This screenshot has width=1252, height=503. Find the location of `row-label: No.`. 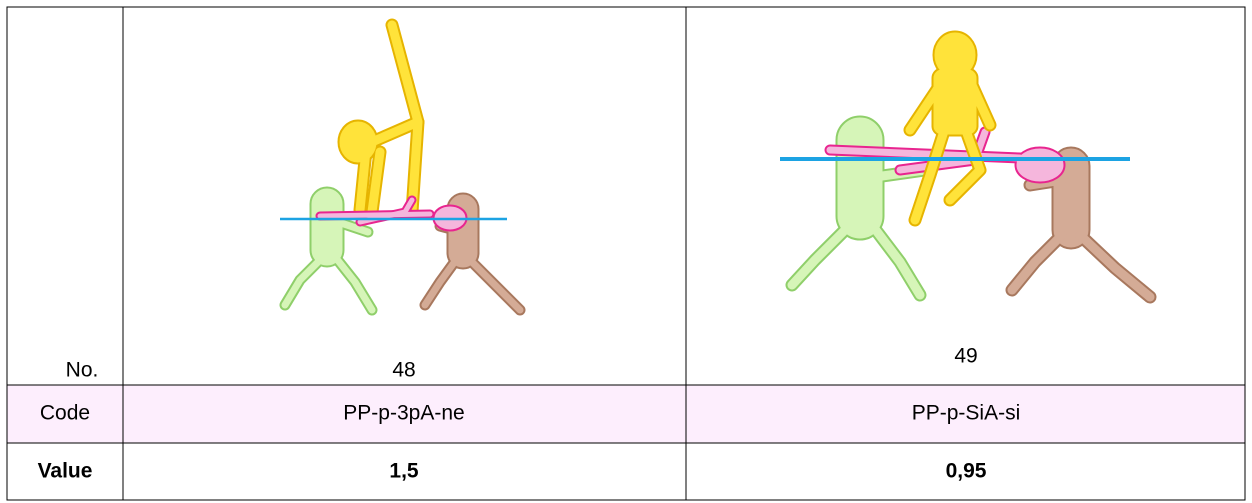

row-label: No. is located at coordinates (82, 370).